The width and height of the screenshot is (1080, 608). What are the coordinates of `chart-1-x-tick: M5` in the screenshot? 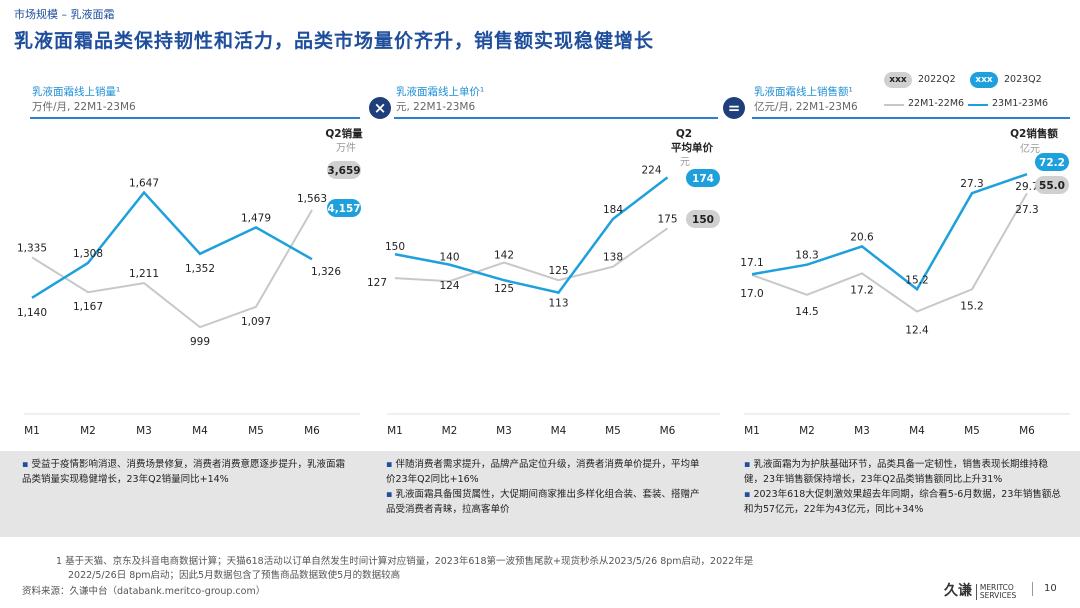 It's located at (256, 431).